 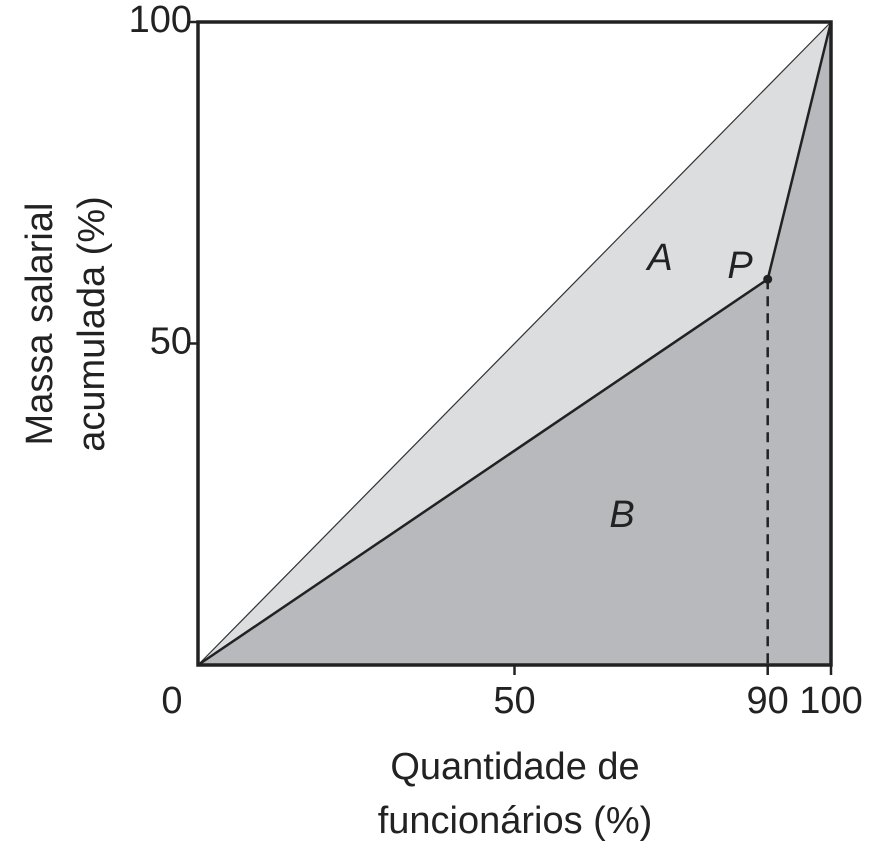 I want to click on y-axis-label-line: Massa salarial, so click(x=40, y=324).